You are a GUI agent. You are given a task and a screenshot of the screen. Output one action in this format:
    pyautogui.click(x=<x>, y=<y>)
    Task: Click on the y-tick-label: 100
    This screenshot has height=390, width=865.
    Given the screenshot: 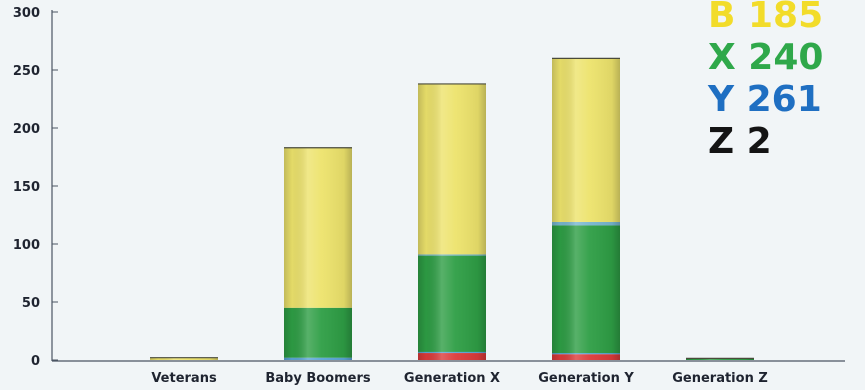 What is the action you would take?
    pyautogui.click(x=26, y=245)
    